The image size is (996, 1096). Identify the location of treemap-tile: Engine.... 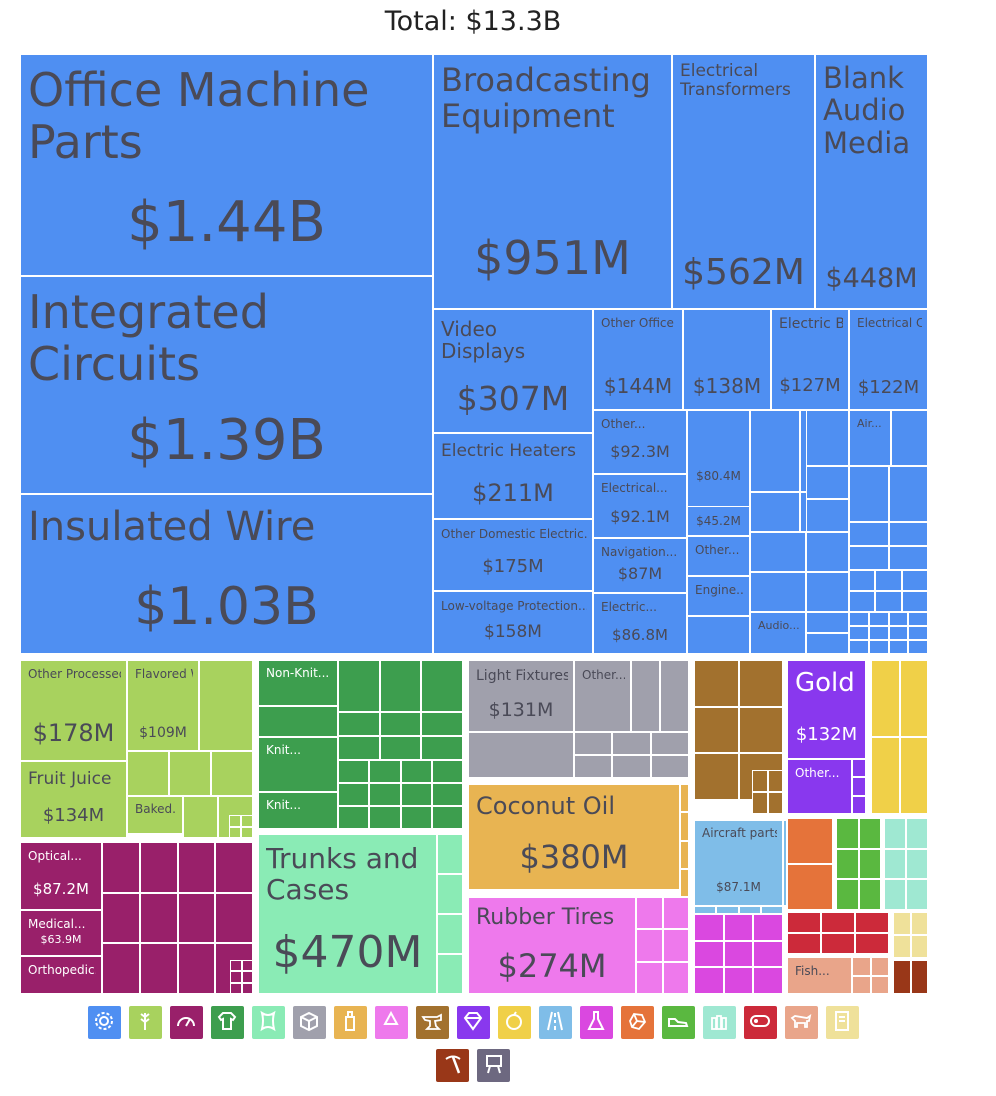
(718, 596).